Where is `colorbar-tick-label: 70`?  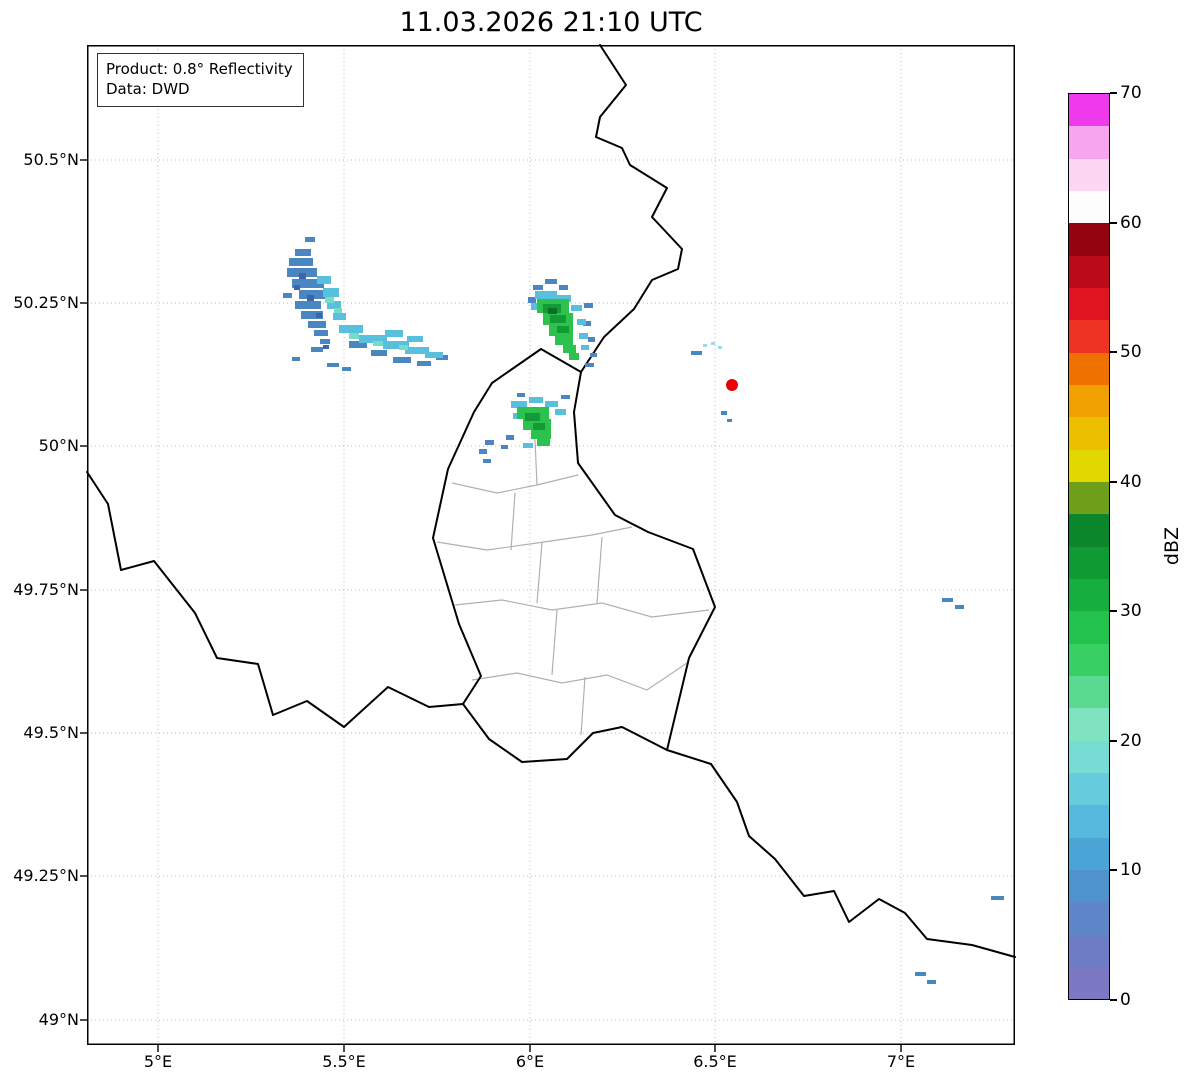
colorbar-tick-label: 70 is located at coordinates (1131, 93).